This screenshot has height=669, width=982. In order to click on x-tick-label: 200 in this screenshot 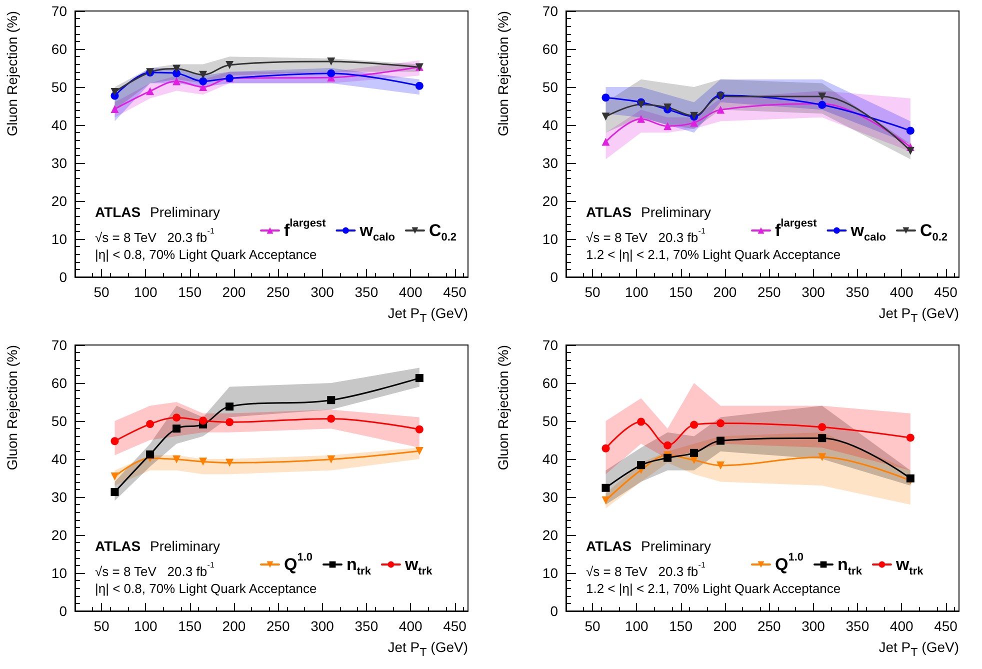, I will do `click(725, 292)`.